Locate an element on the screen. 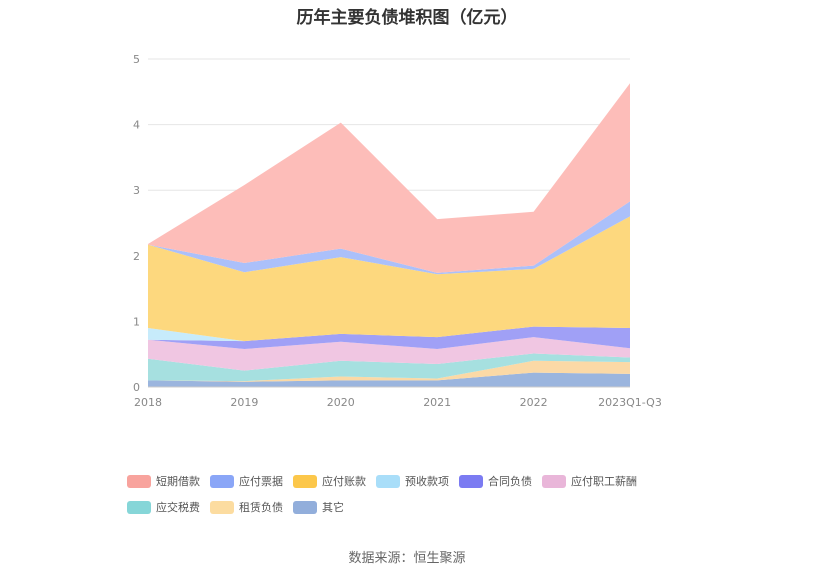 This screenshot has height=575, width=814. y-tick-label: 4 is located at coordinates (136, 125).